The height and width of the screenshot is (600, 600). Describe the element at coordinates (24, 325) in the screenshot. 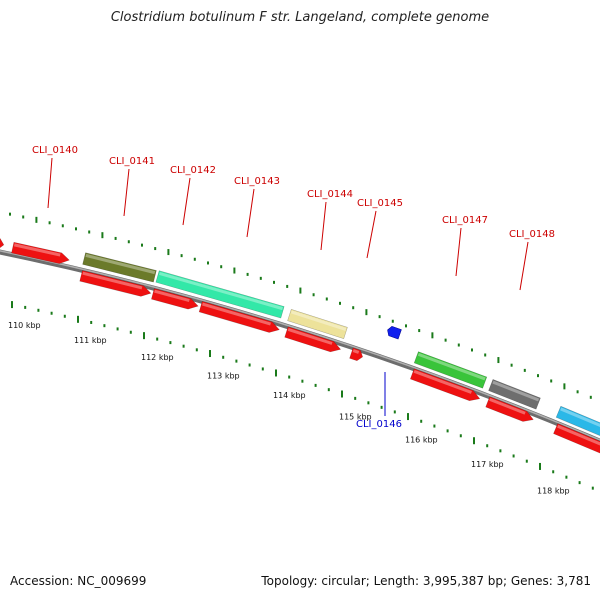

I see `tick-label: 110 kbp` at that location.